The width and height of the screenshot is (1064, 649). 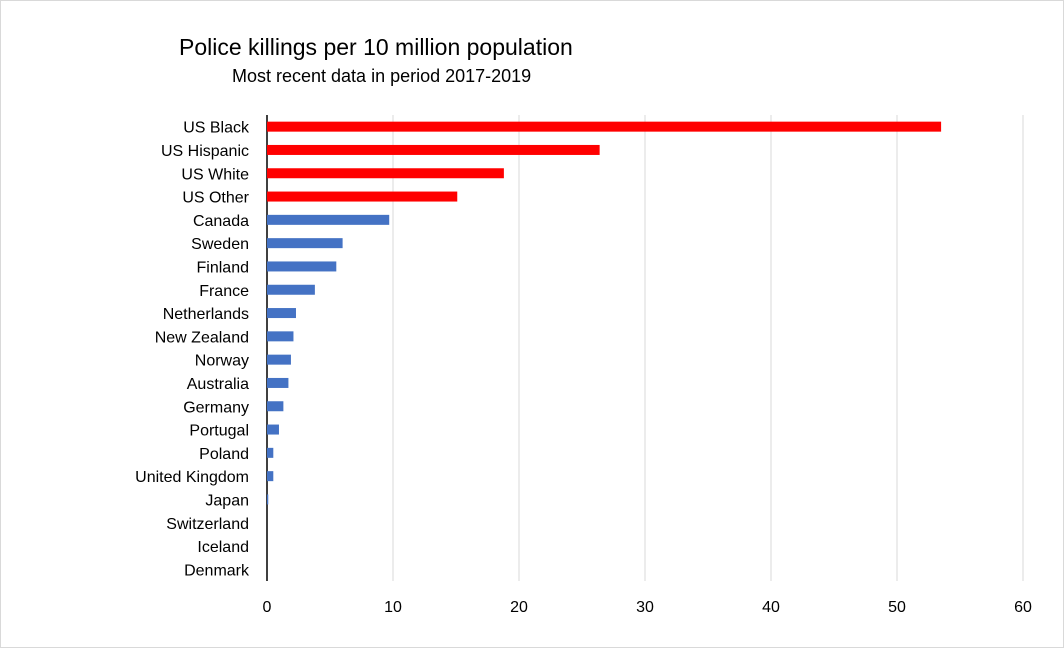 What do you see at coordinates (216, 407) in the screenshot?
I see `category-label: Germany` at bounding box center [216, 407].